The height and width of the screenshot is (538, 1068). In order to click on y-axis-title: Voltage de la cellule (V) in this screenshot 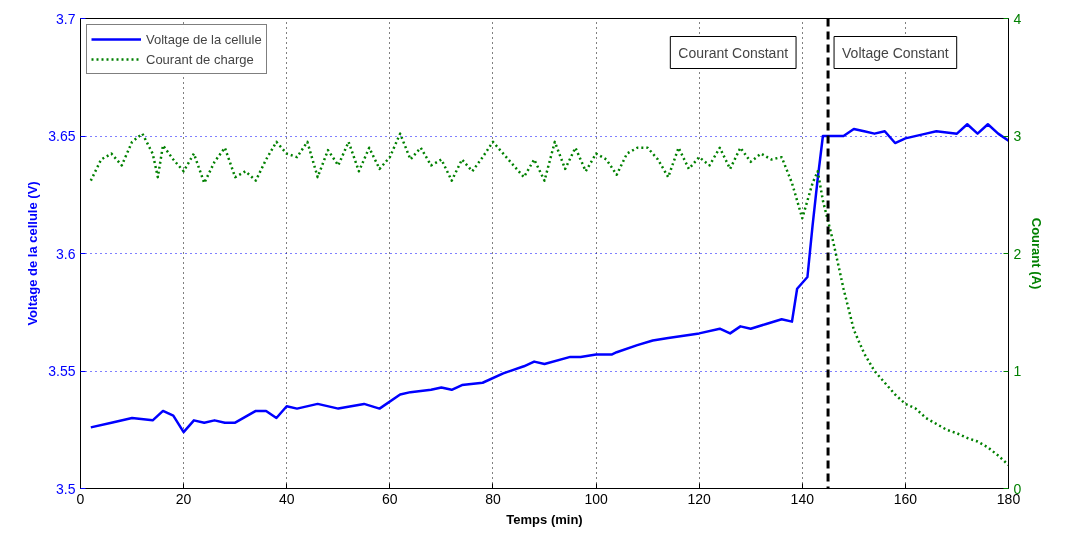, I will do `click(33, 253)`.